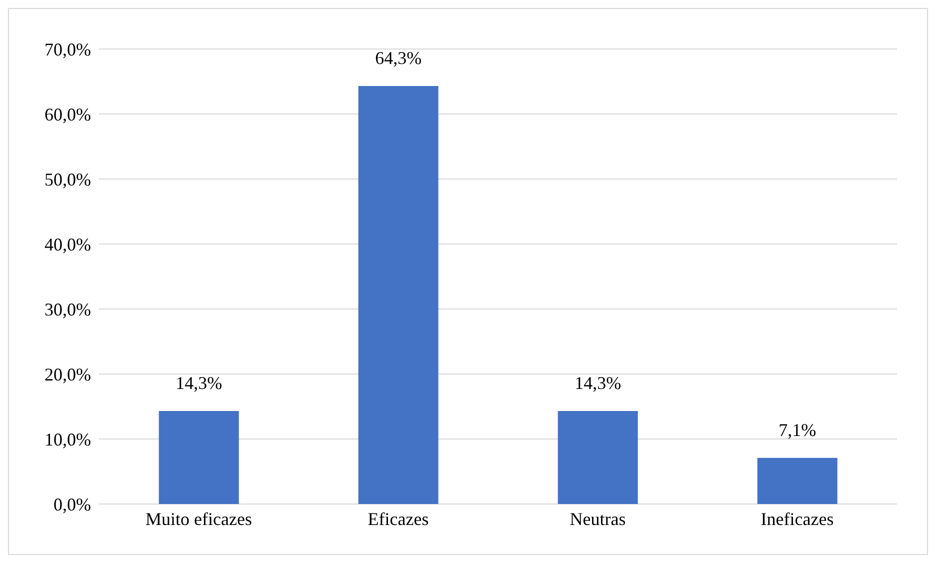  I want to click on y-tick-label: 50,0%, so click(67, 179).